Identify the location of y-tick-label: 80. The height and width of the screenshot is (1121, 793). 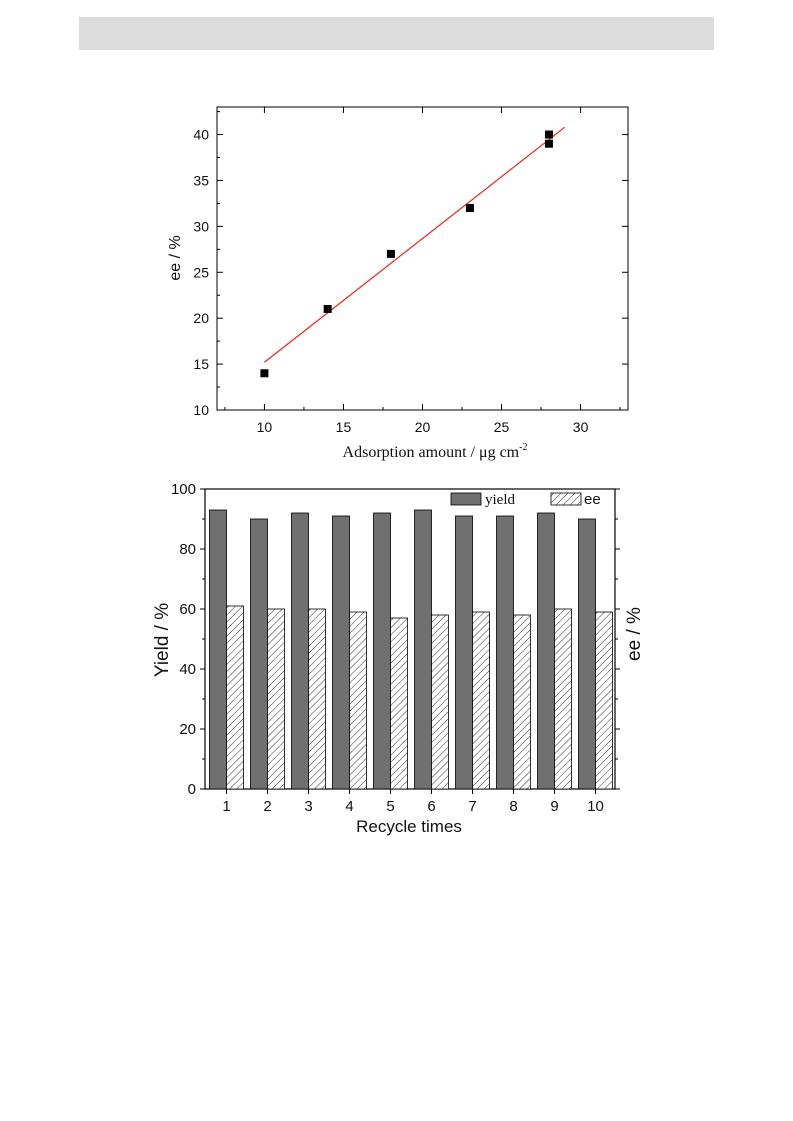
(187, 549).